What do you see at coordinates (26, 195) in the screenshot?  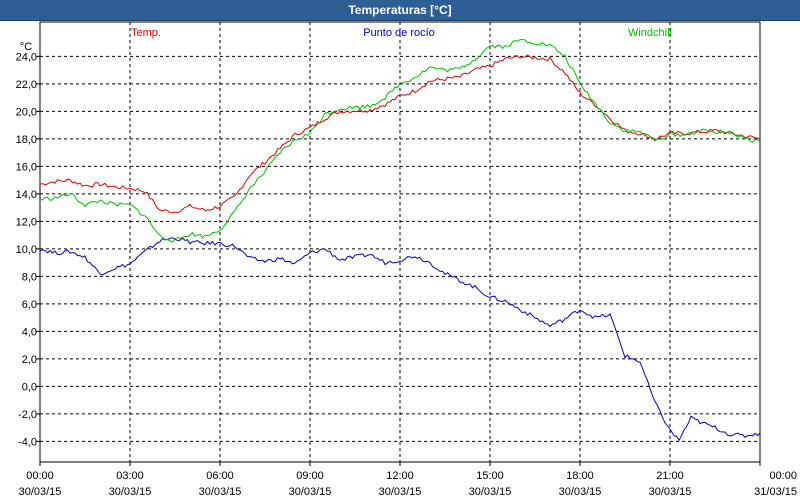 I see `y-tick-label: 14,0` at bounding box center [26, 195].